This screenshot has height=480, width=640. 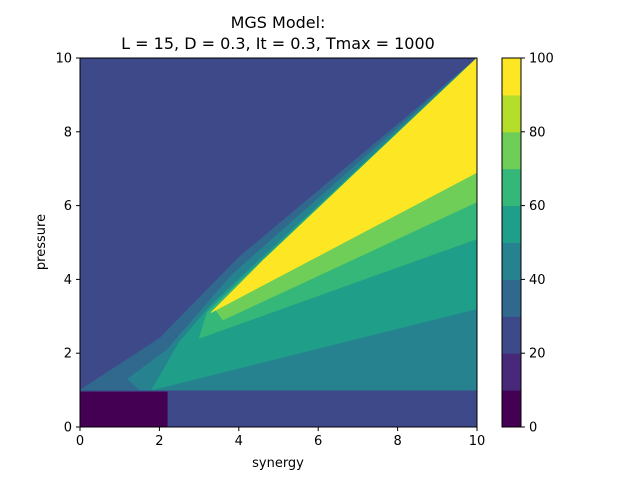 I want to click on x-tick-label: 6, so click(x=318, y=441).